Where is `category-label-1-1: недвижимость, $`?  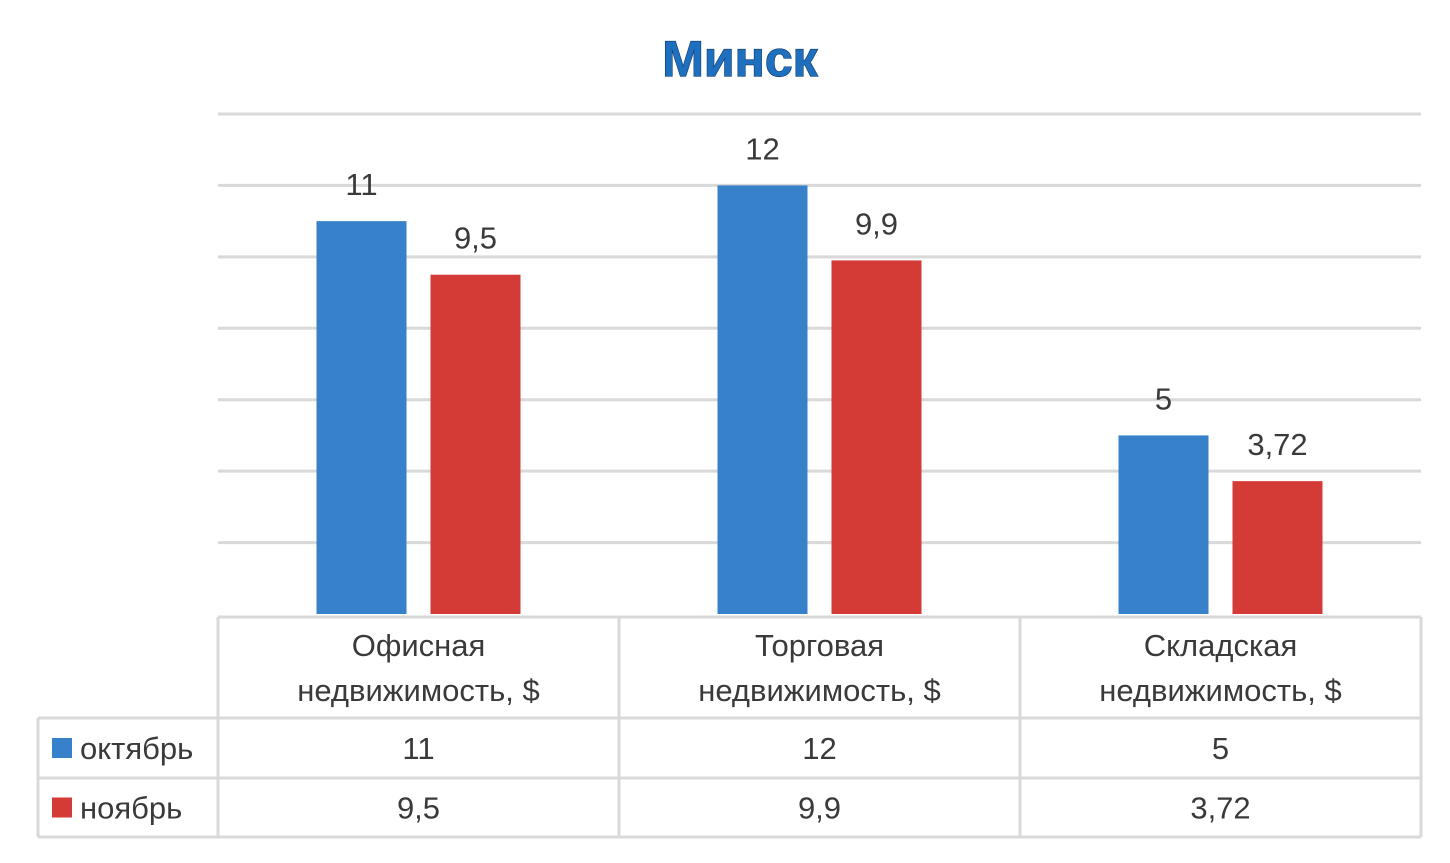
category-label-1-1: недвижимость, $ is located at coordinates (819, 690).